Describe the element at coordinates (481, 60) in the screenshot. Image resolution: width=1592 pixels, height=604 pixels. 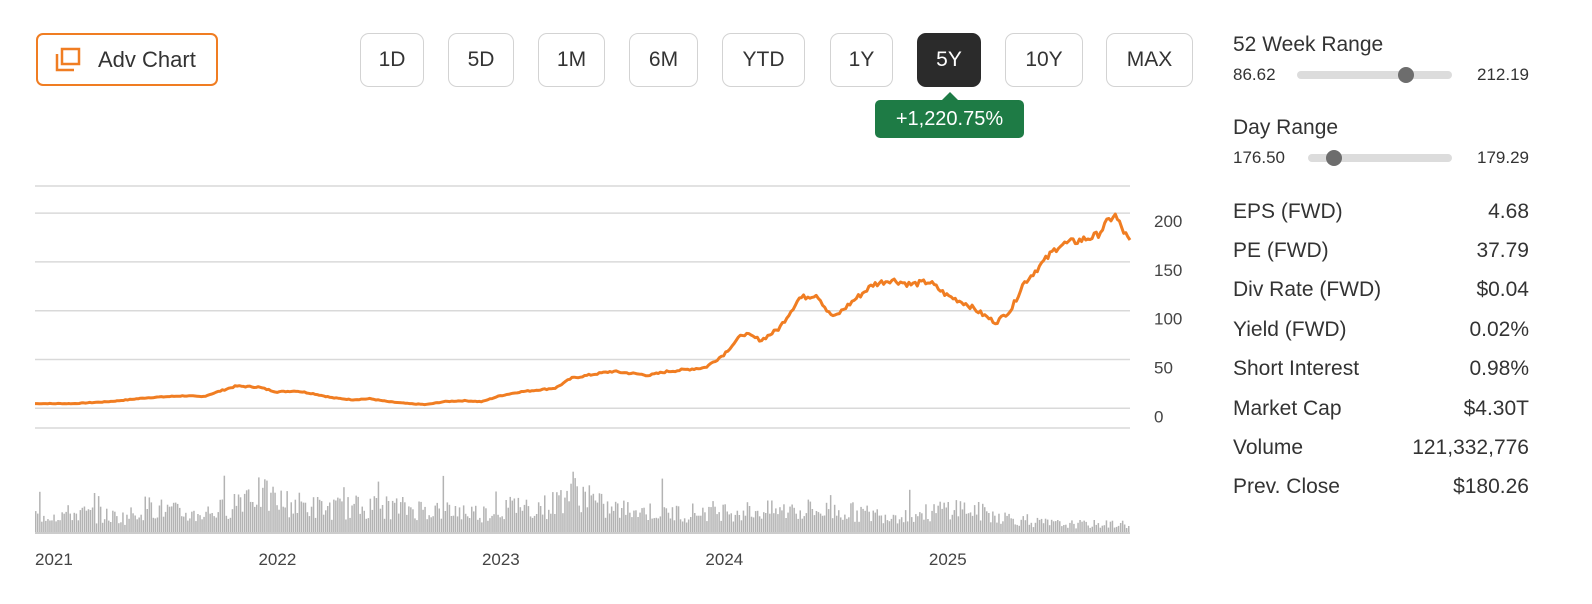
I see `range-button-5d: 5D` at that location.